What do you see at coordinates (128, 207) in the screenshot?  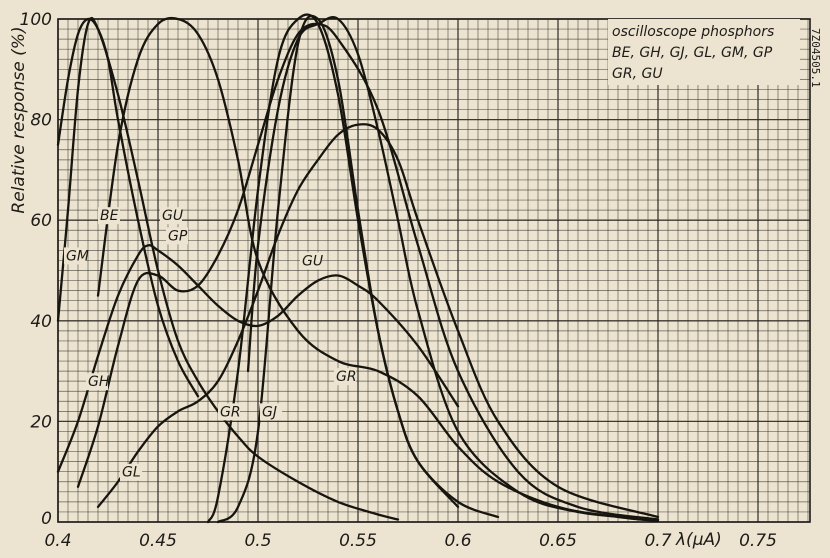 I see `series-be-line` at bounding box center [128, 207].